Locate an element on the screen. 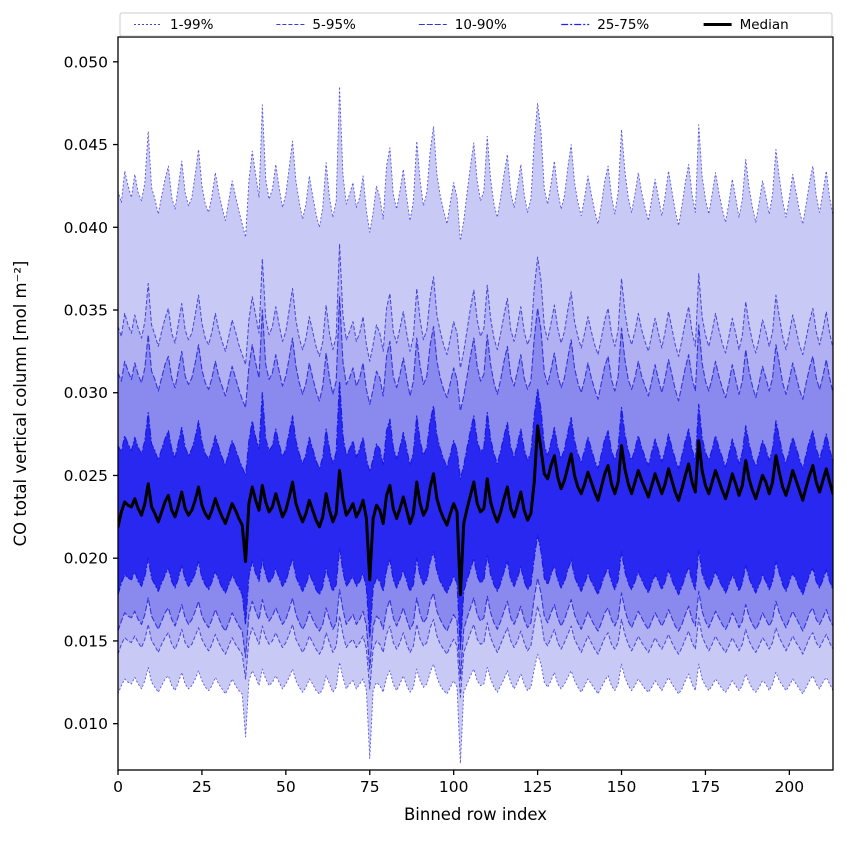  band-edge-1-upper is located at coordinates (475, 306).